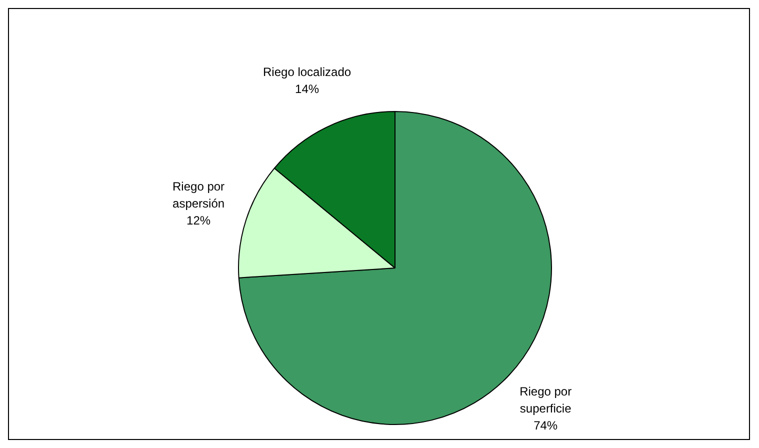  What do you see at coordinates (198, 220) in the screenshot?
I see `data-label: 12%` at bounding box center [198, 220].